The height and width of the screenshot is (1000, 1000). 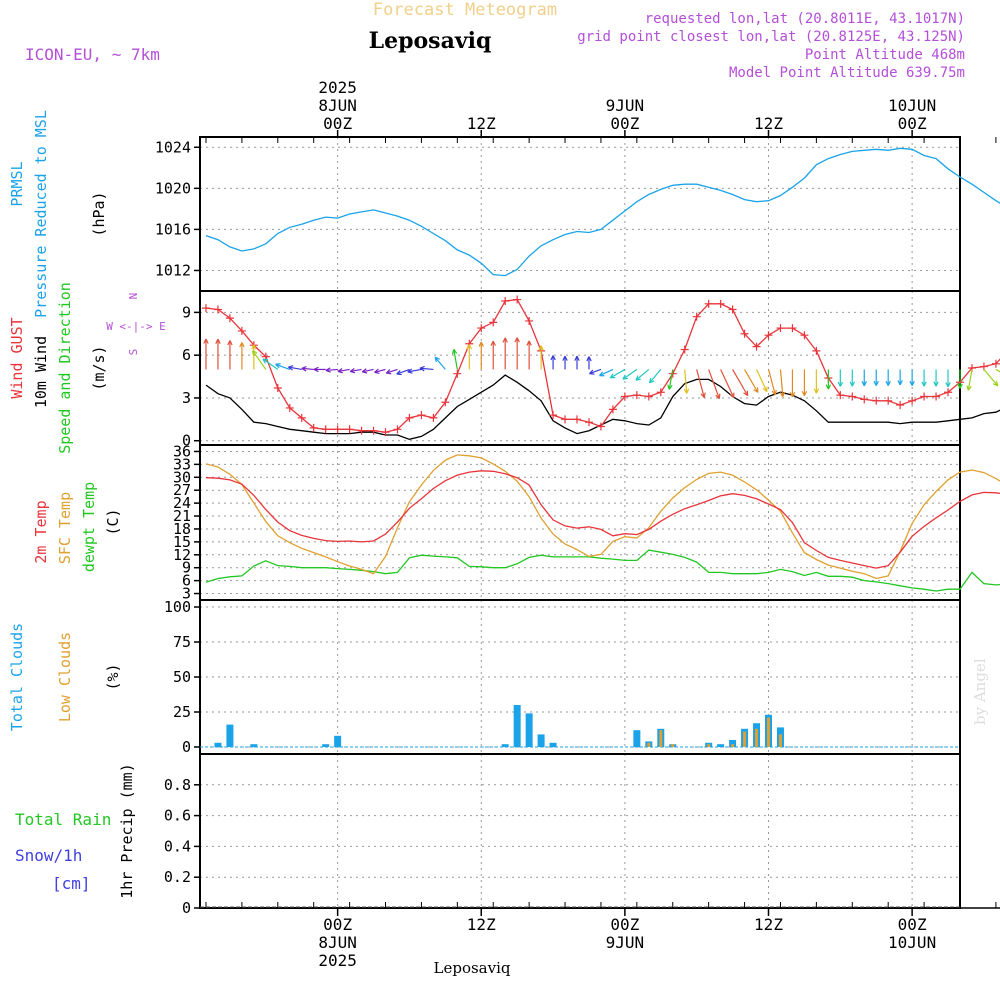 What do you see at coordinates (337, 960) in the screenshot?
I see `bottom-date-label: 2025` at bounding box center [337, 960].